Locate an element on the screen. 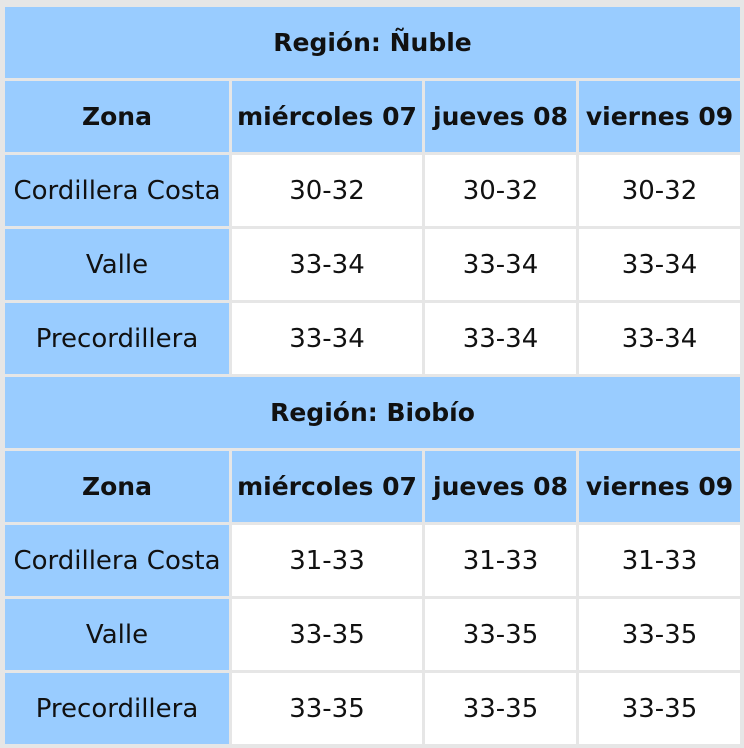 Image resolution: width=744 pixels, height=748 pixels. region-title-row: Región: Ñuble is located at coordinates (372, 42).